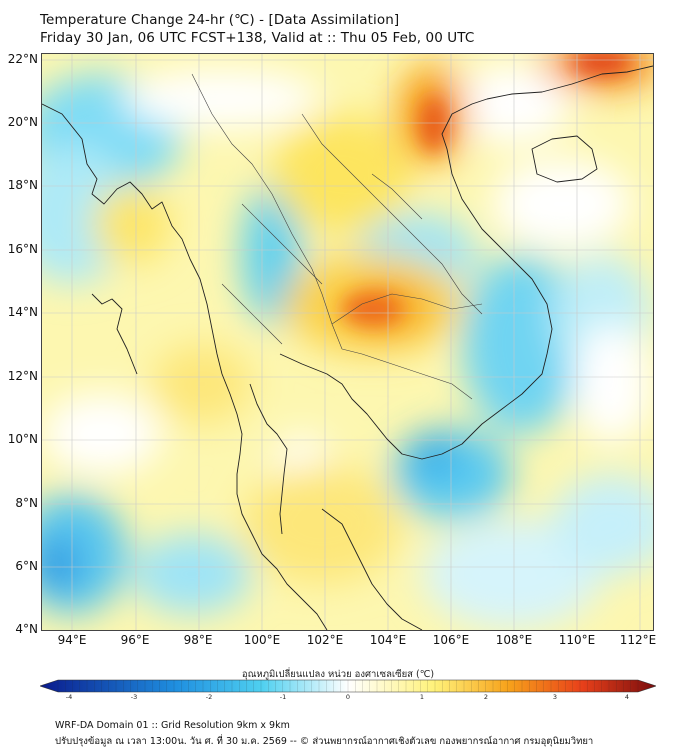 The height and width of the screenshot is (756, 676). I want to click on colorbar-tick-minus1: -1, so click(283, 697).